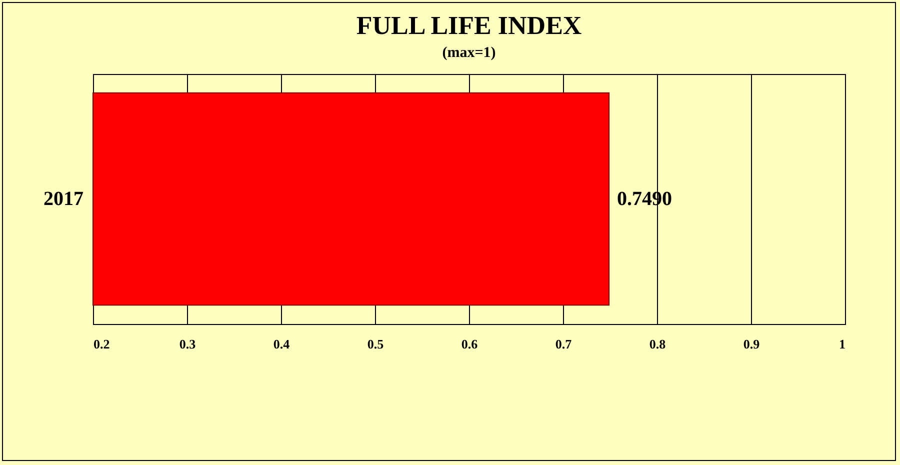  I want to click on x-tick-label: 0.9, so click(751, 344).